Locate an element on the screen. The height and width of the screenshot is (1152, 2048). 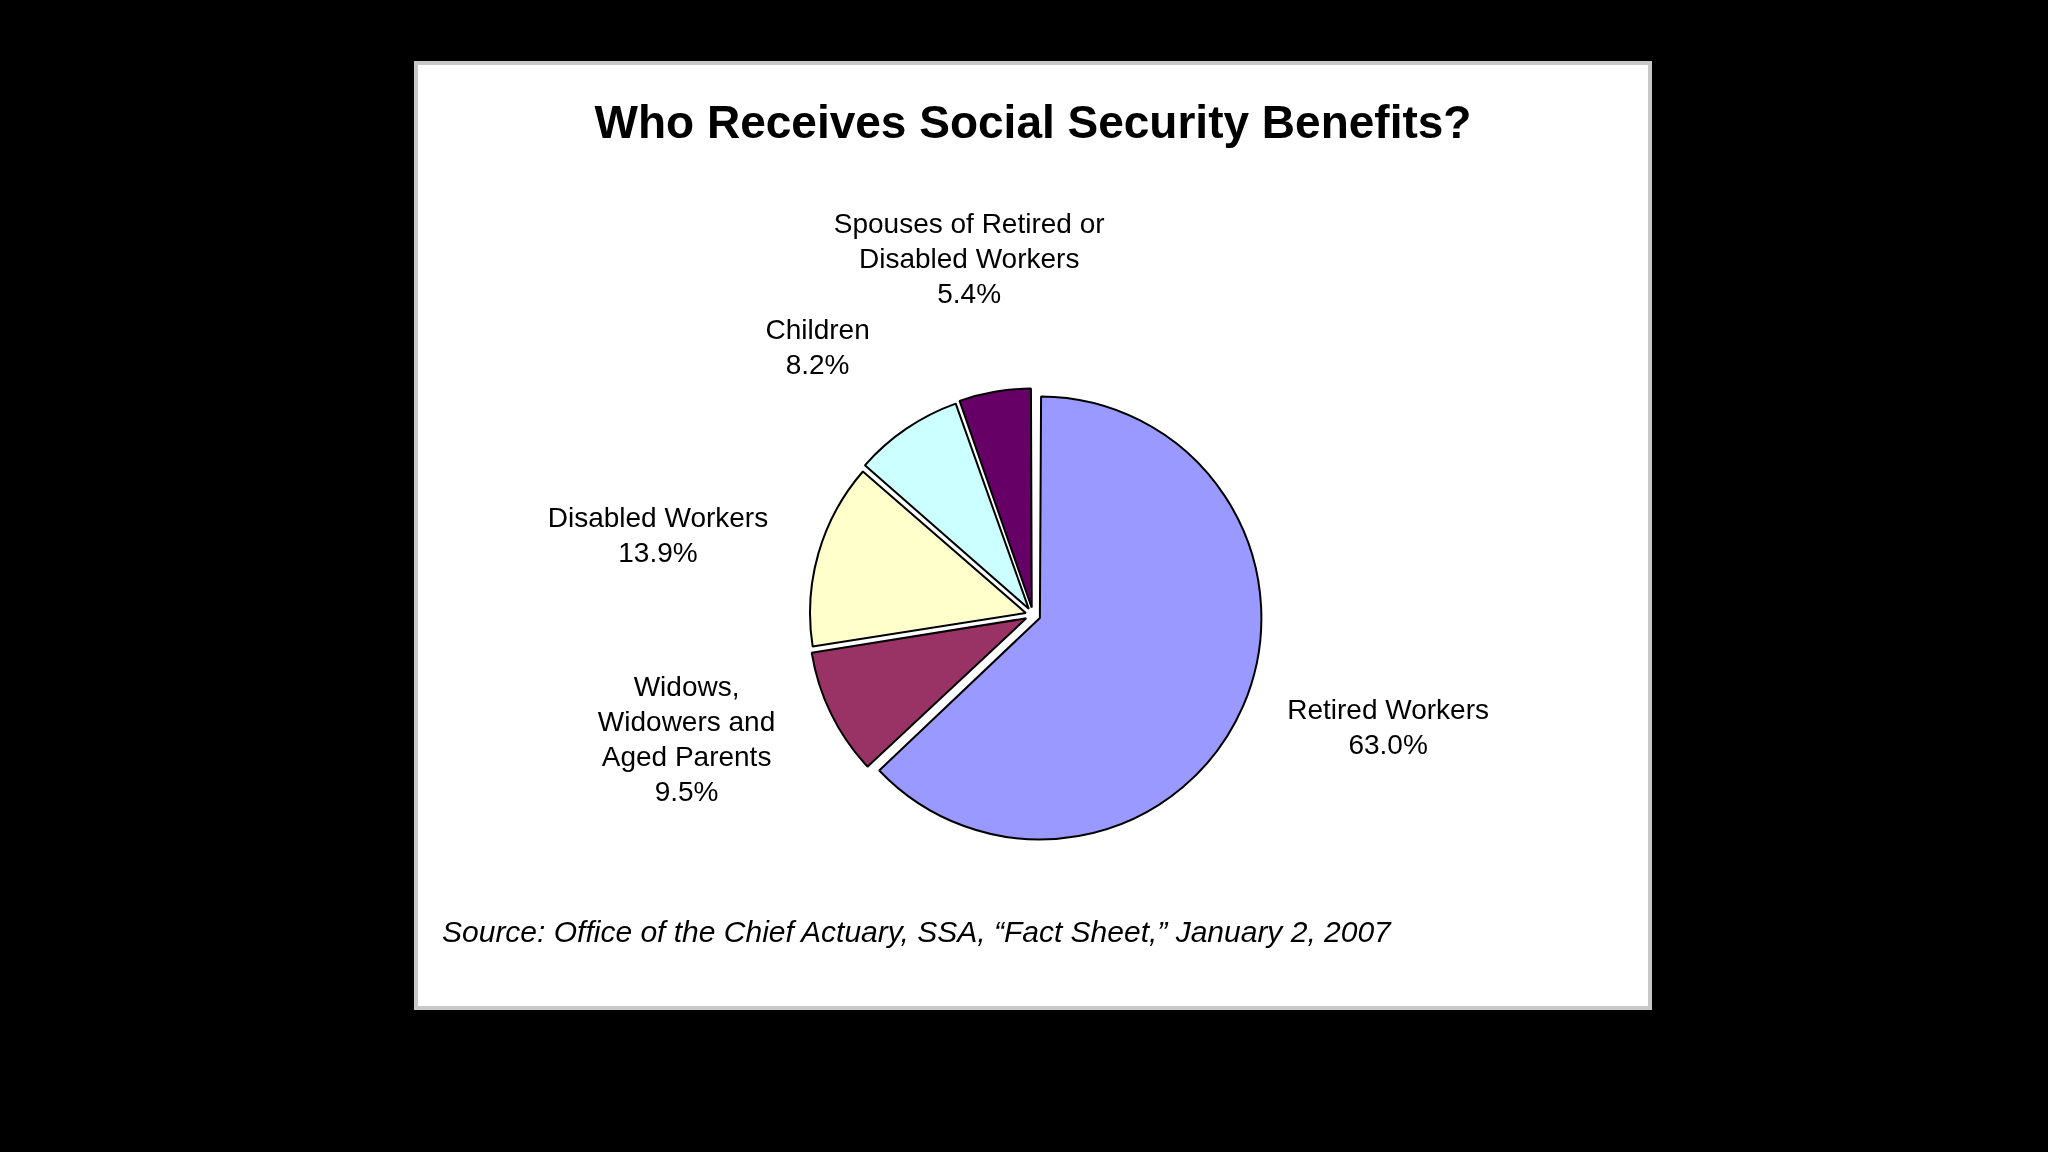
chart-title: Who Receives Social Security Benefits? is located at coordinates (1033, 122).